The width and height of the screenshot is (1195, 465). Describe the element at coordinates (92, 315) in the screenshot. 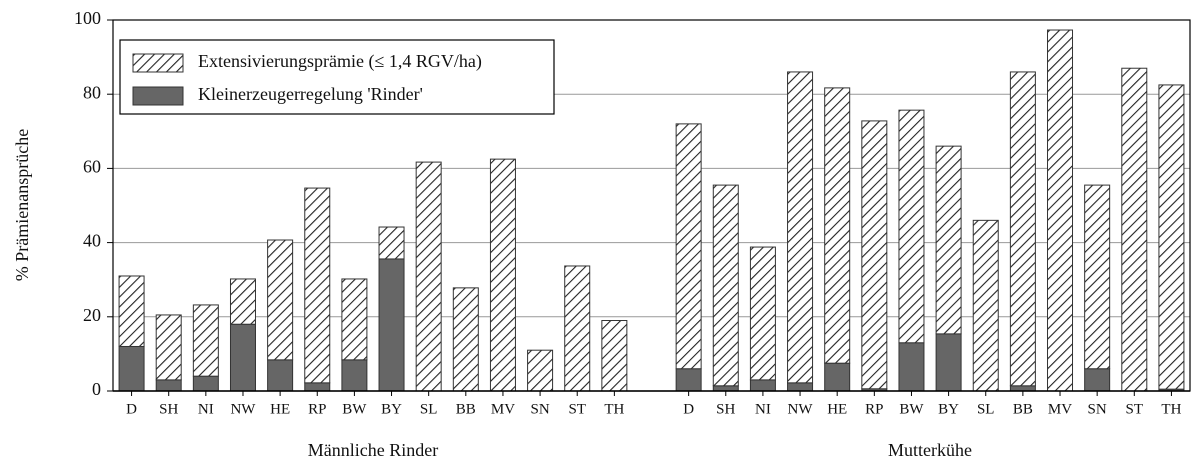

I see `y-tick-label: 20` at that location.